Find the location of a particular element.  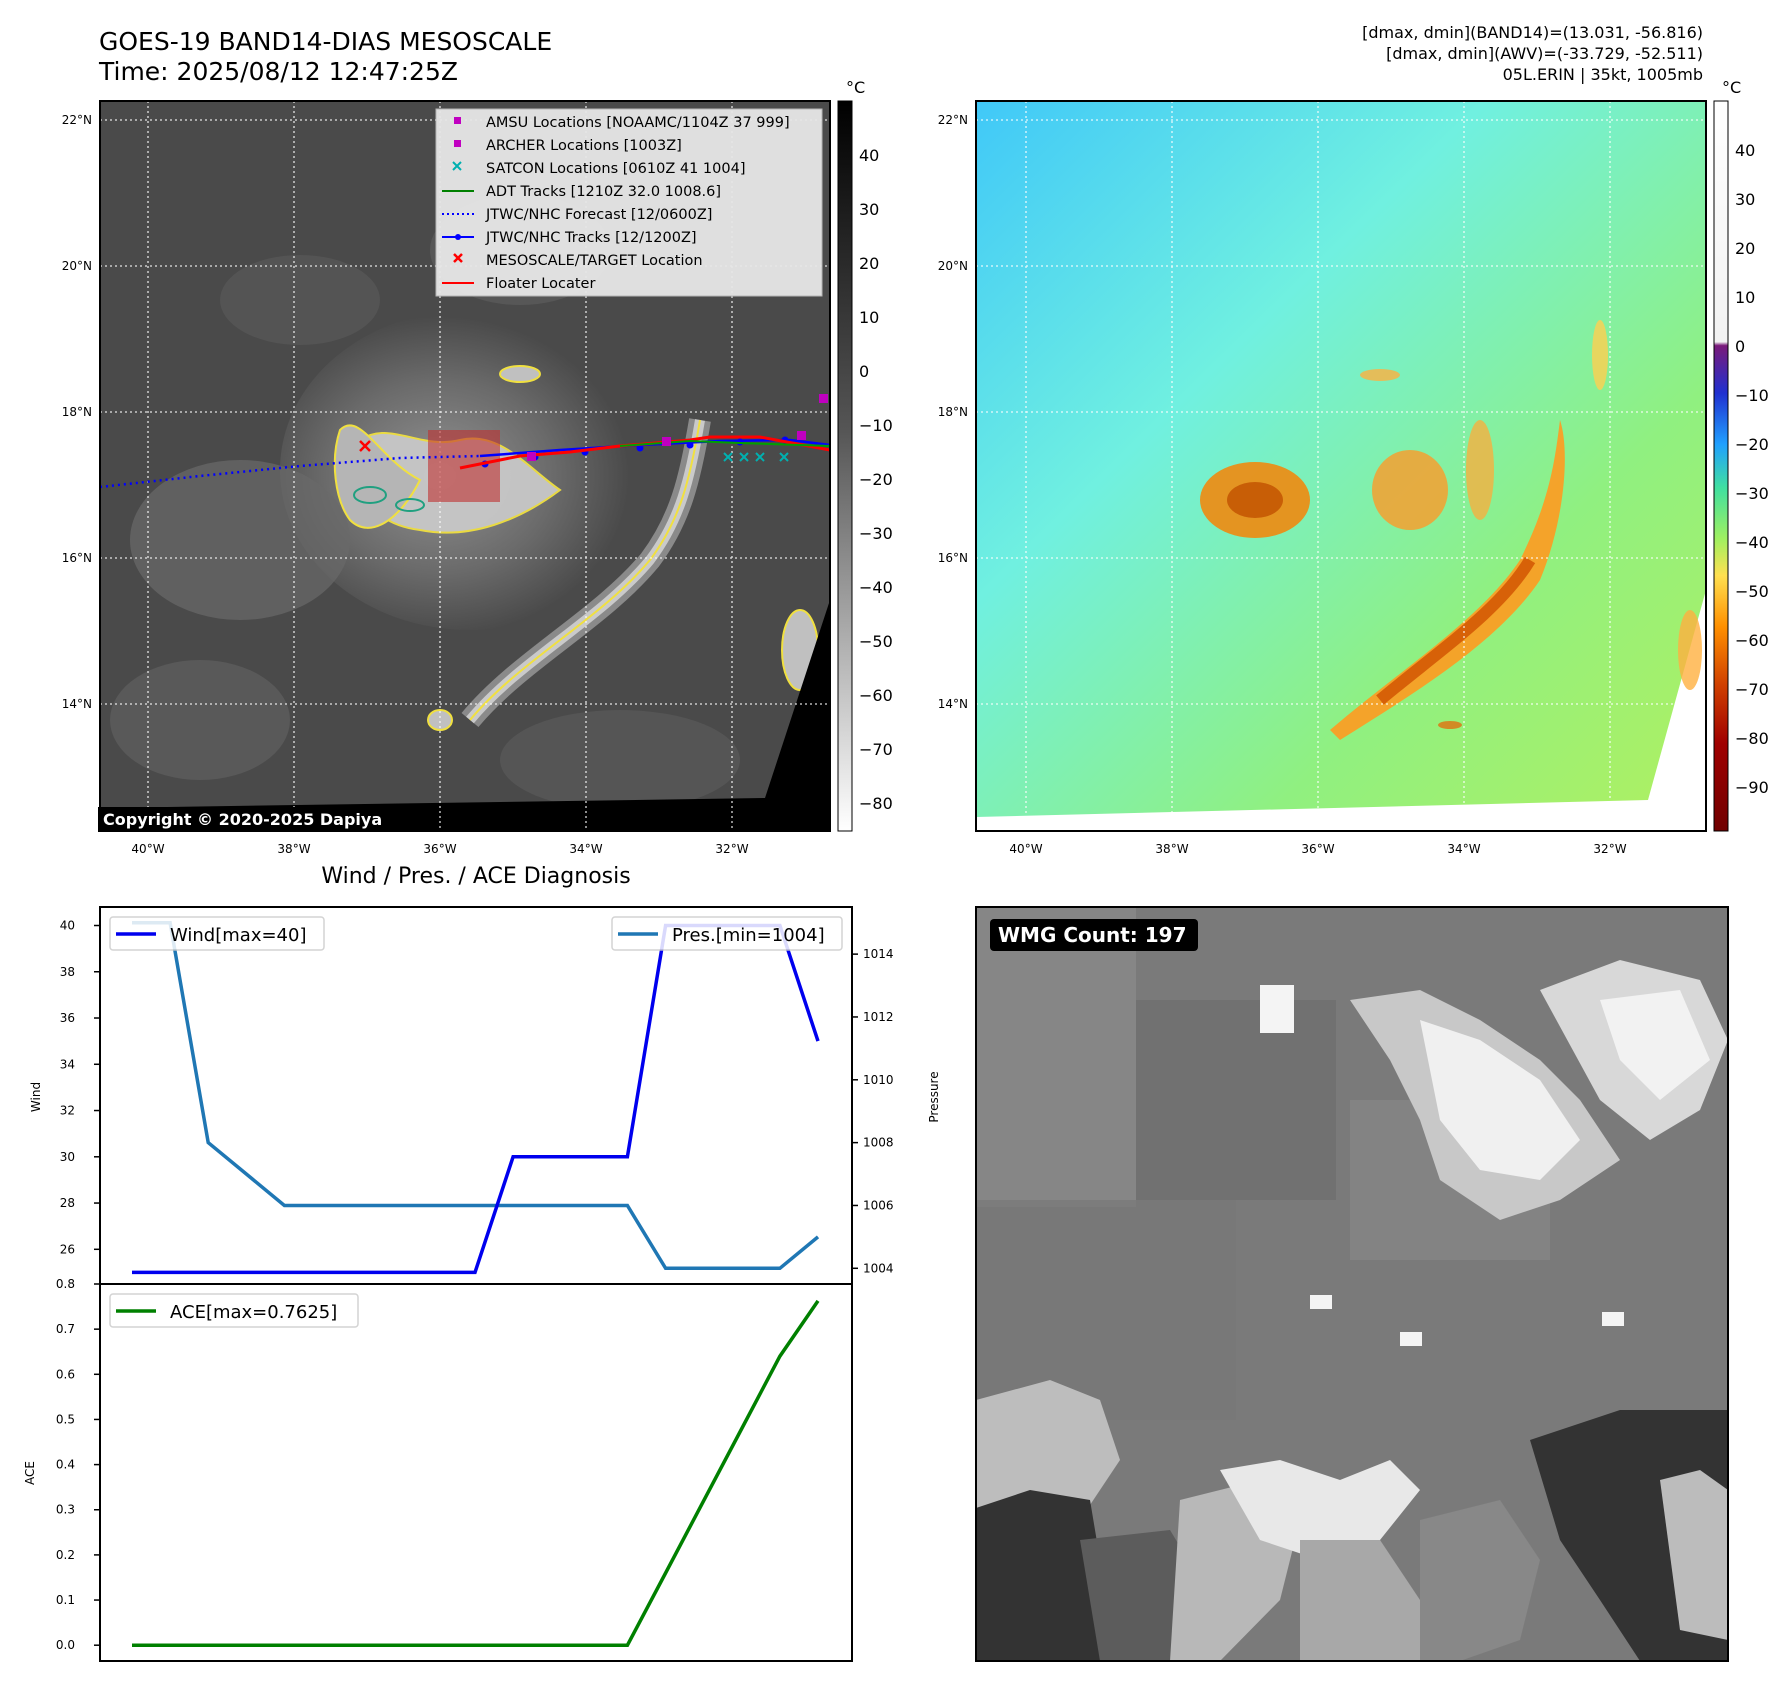

ir-colorbar-gradient is located at coordinates (845, 466).